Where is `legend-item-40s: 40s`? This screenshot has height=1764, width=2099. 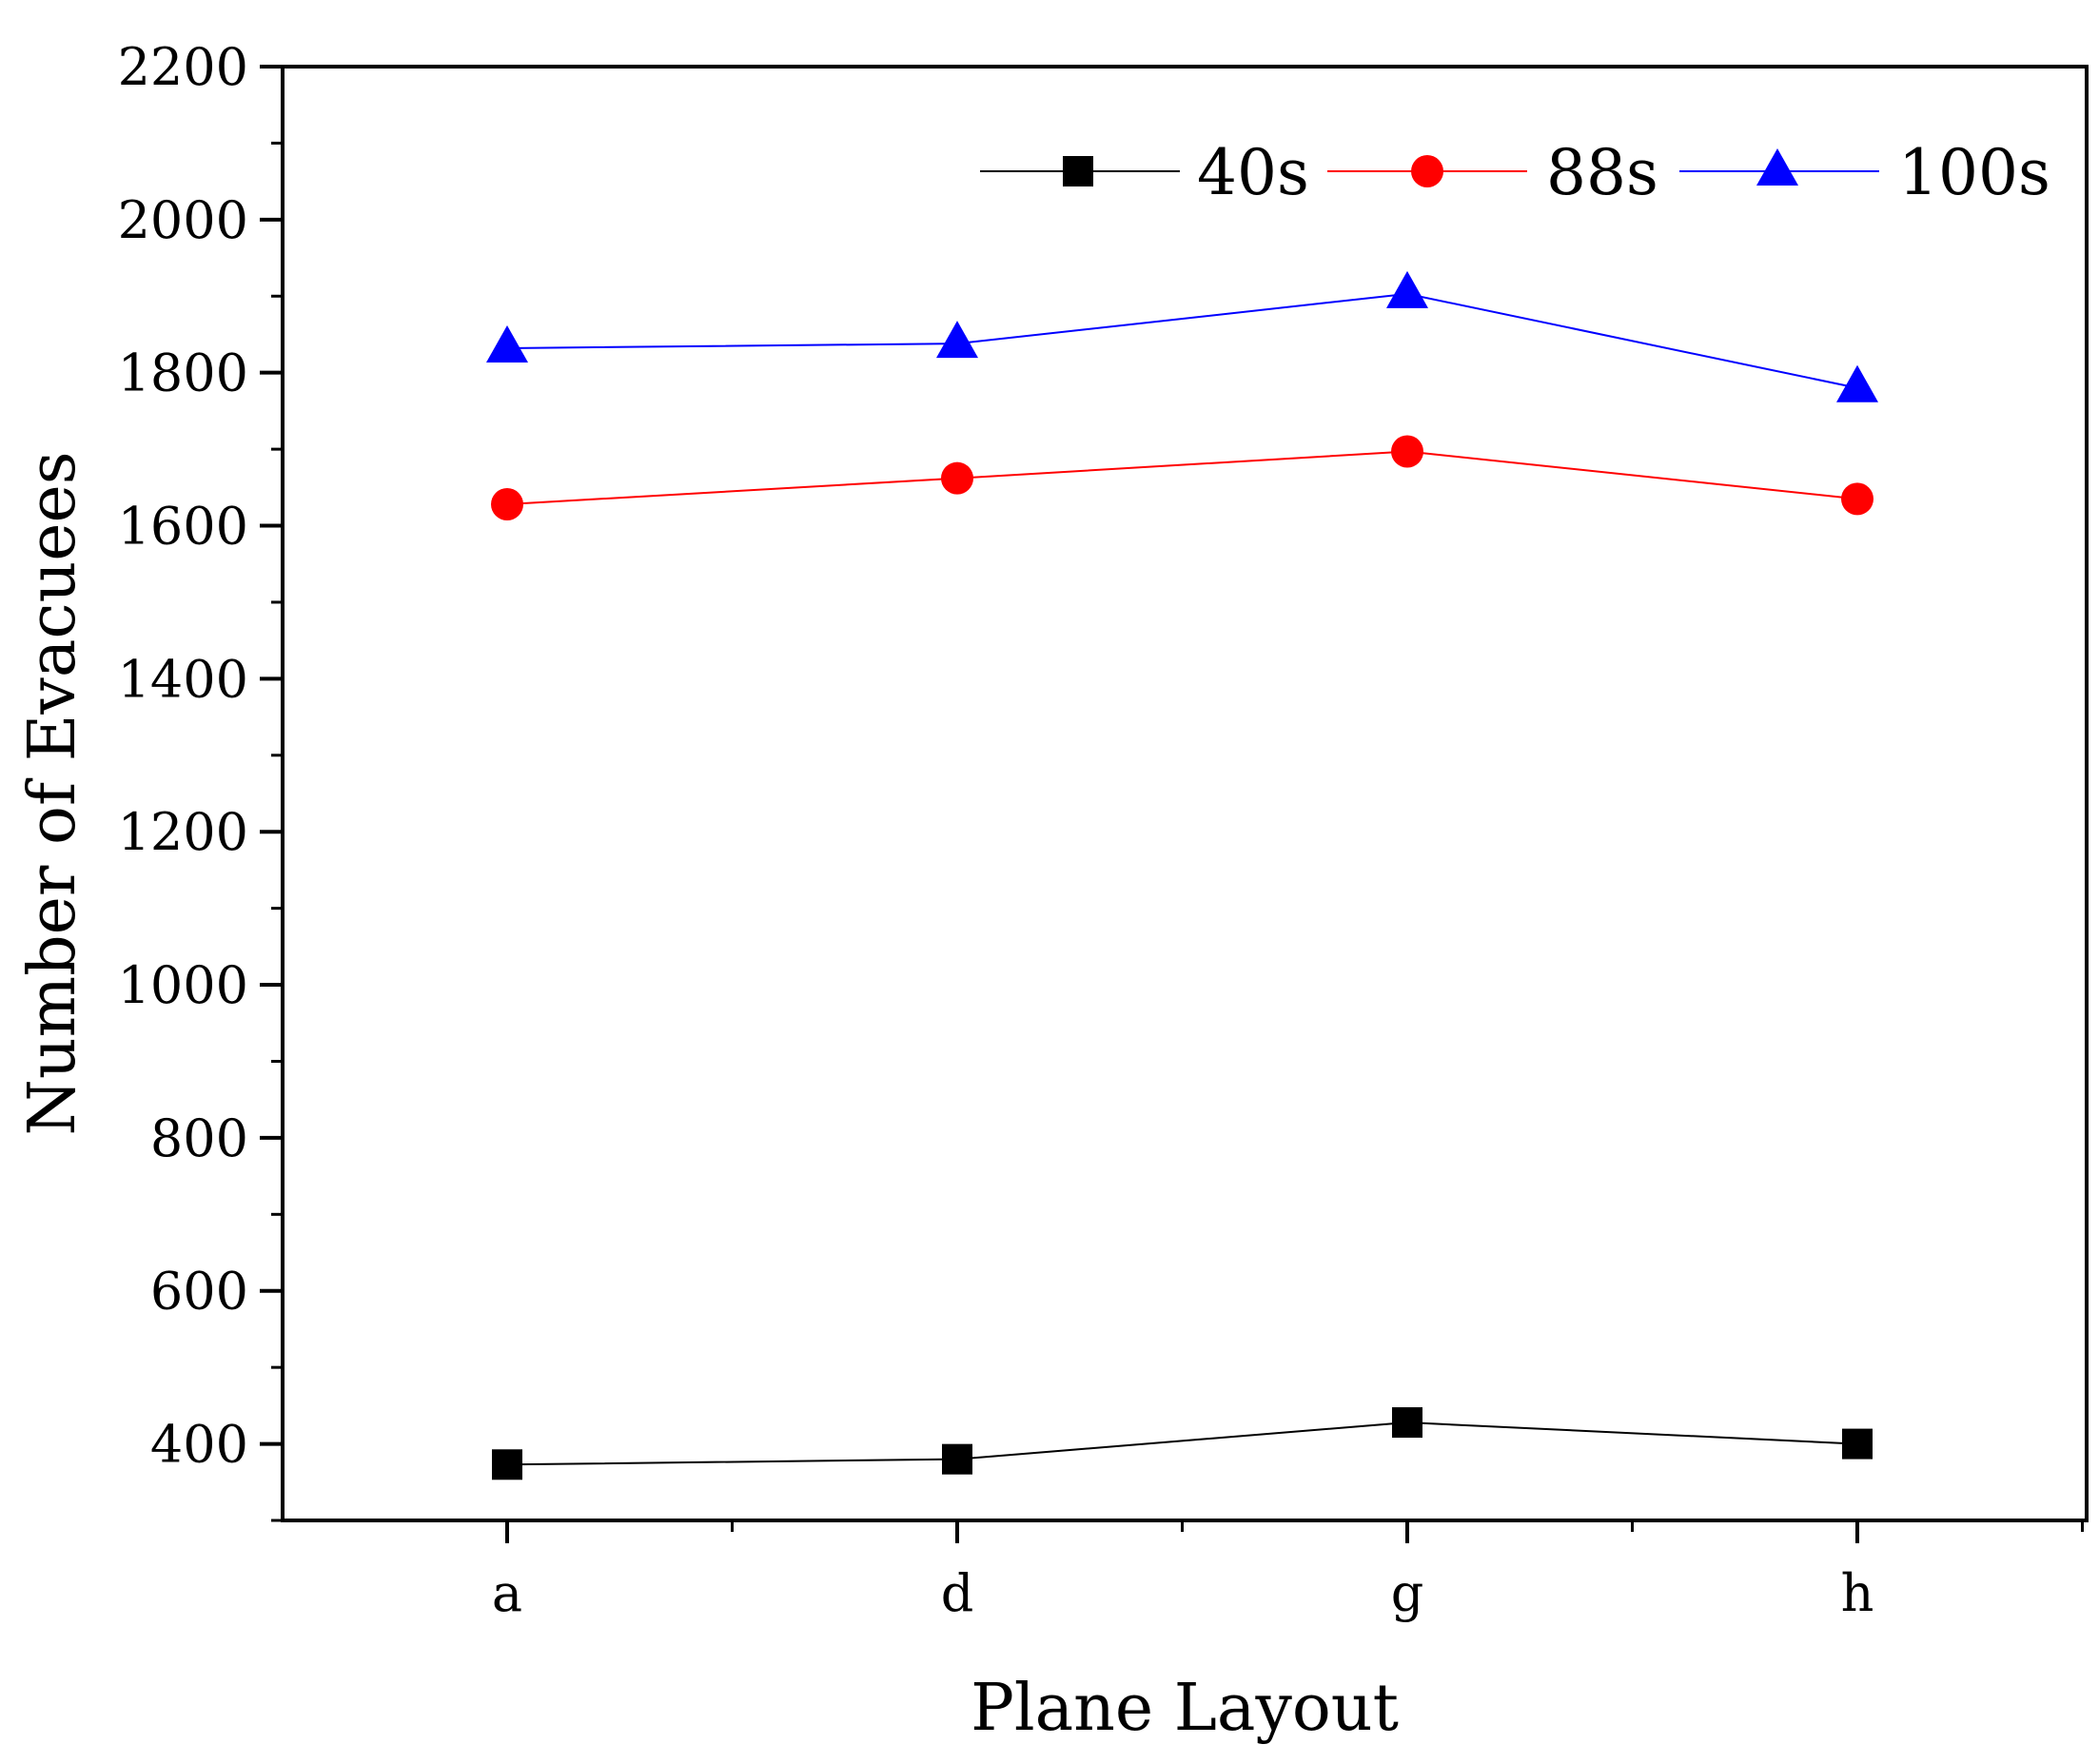
legend-item-40s: 40s is located at coordinates (1144, 172).